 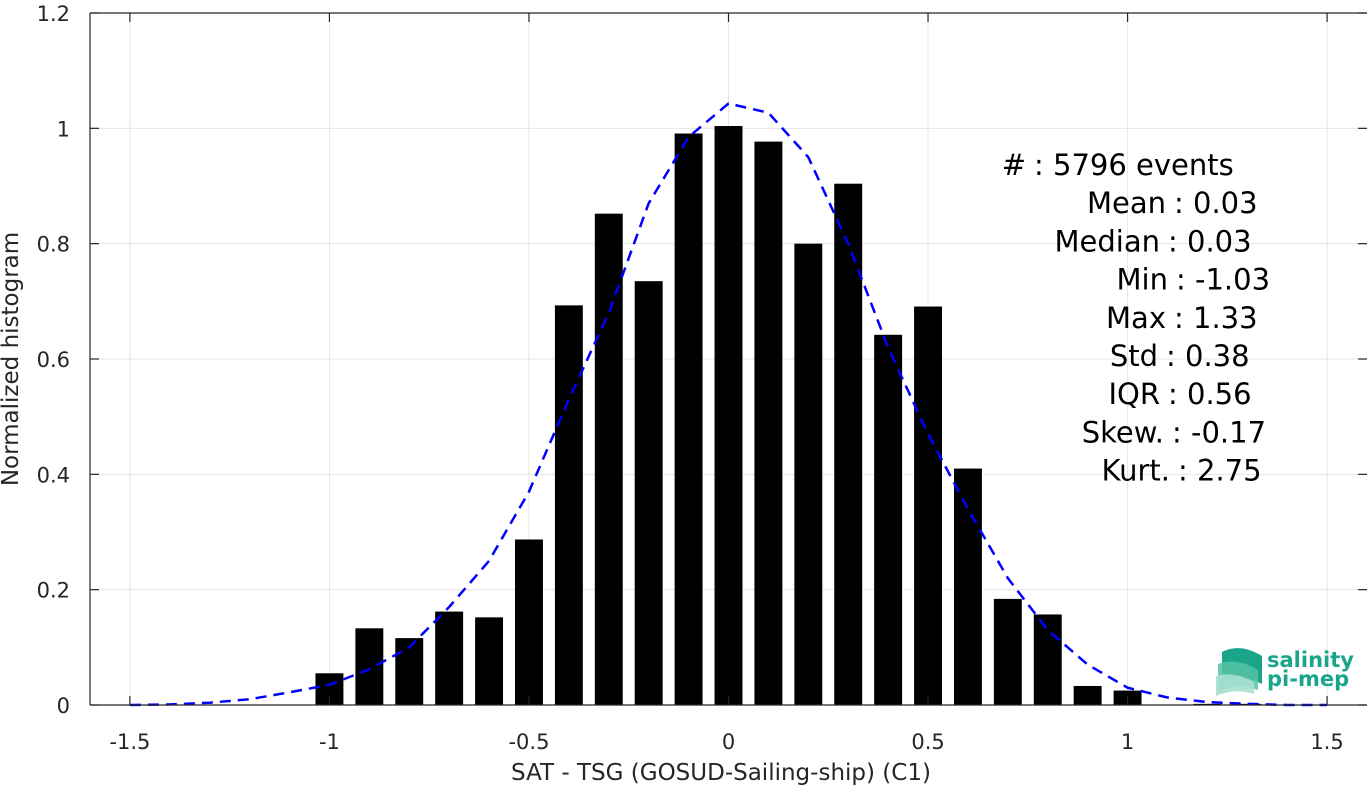 What do you see at coordinates (1134, 394) in the screenshot?
I see `stat-label: IQR` at bounding box center [1134, 394].